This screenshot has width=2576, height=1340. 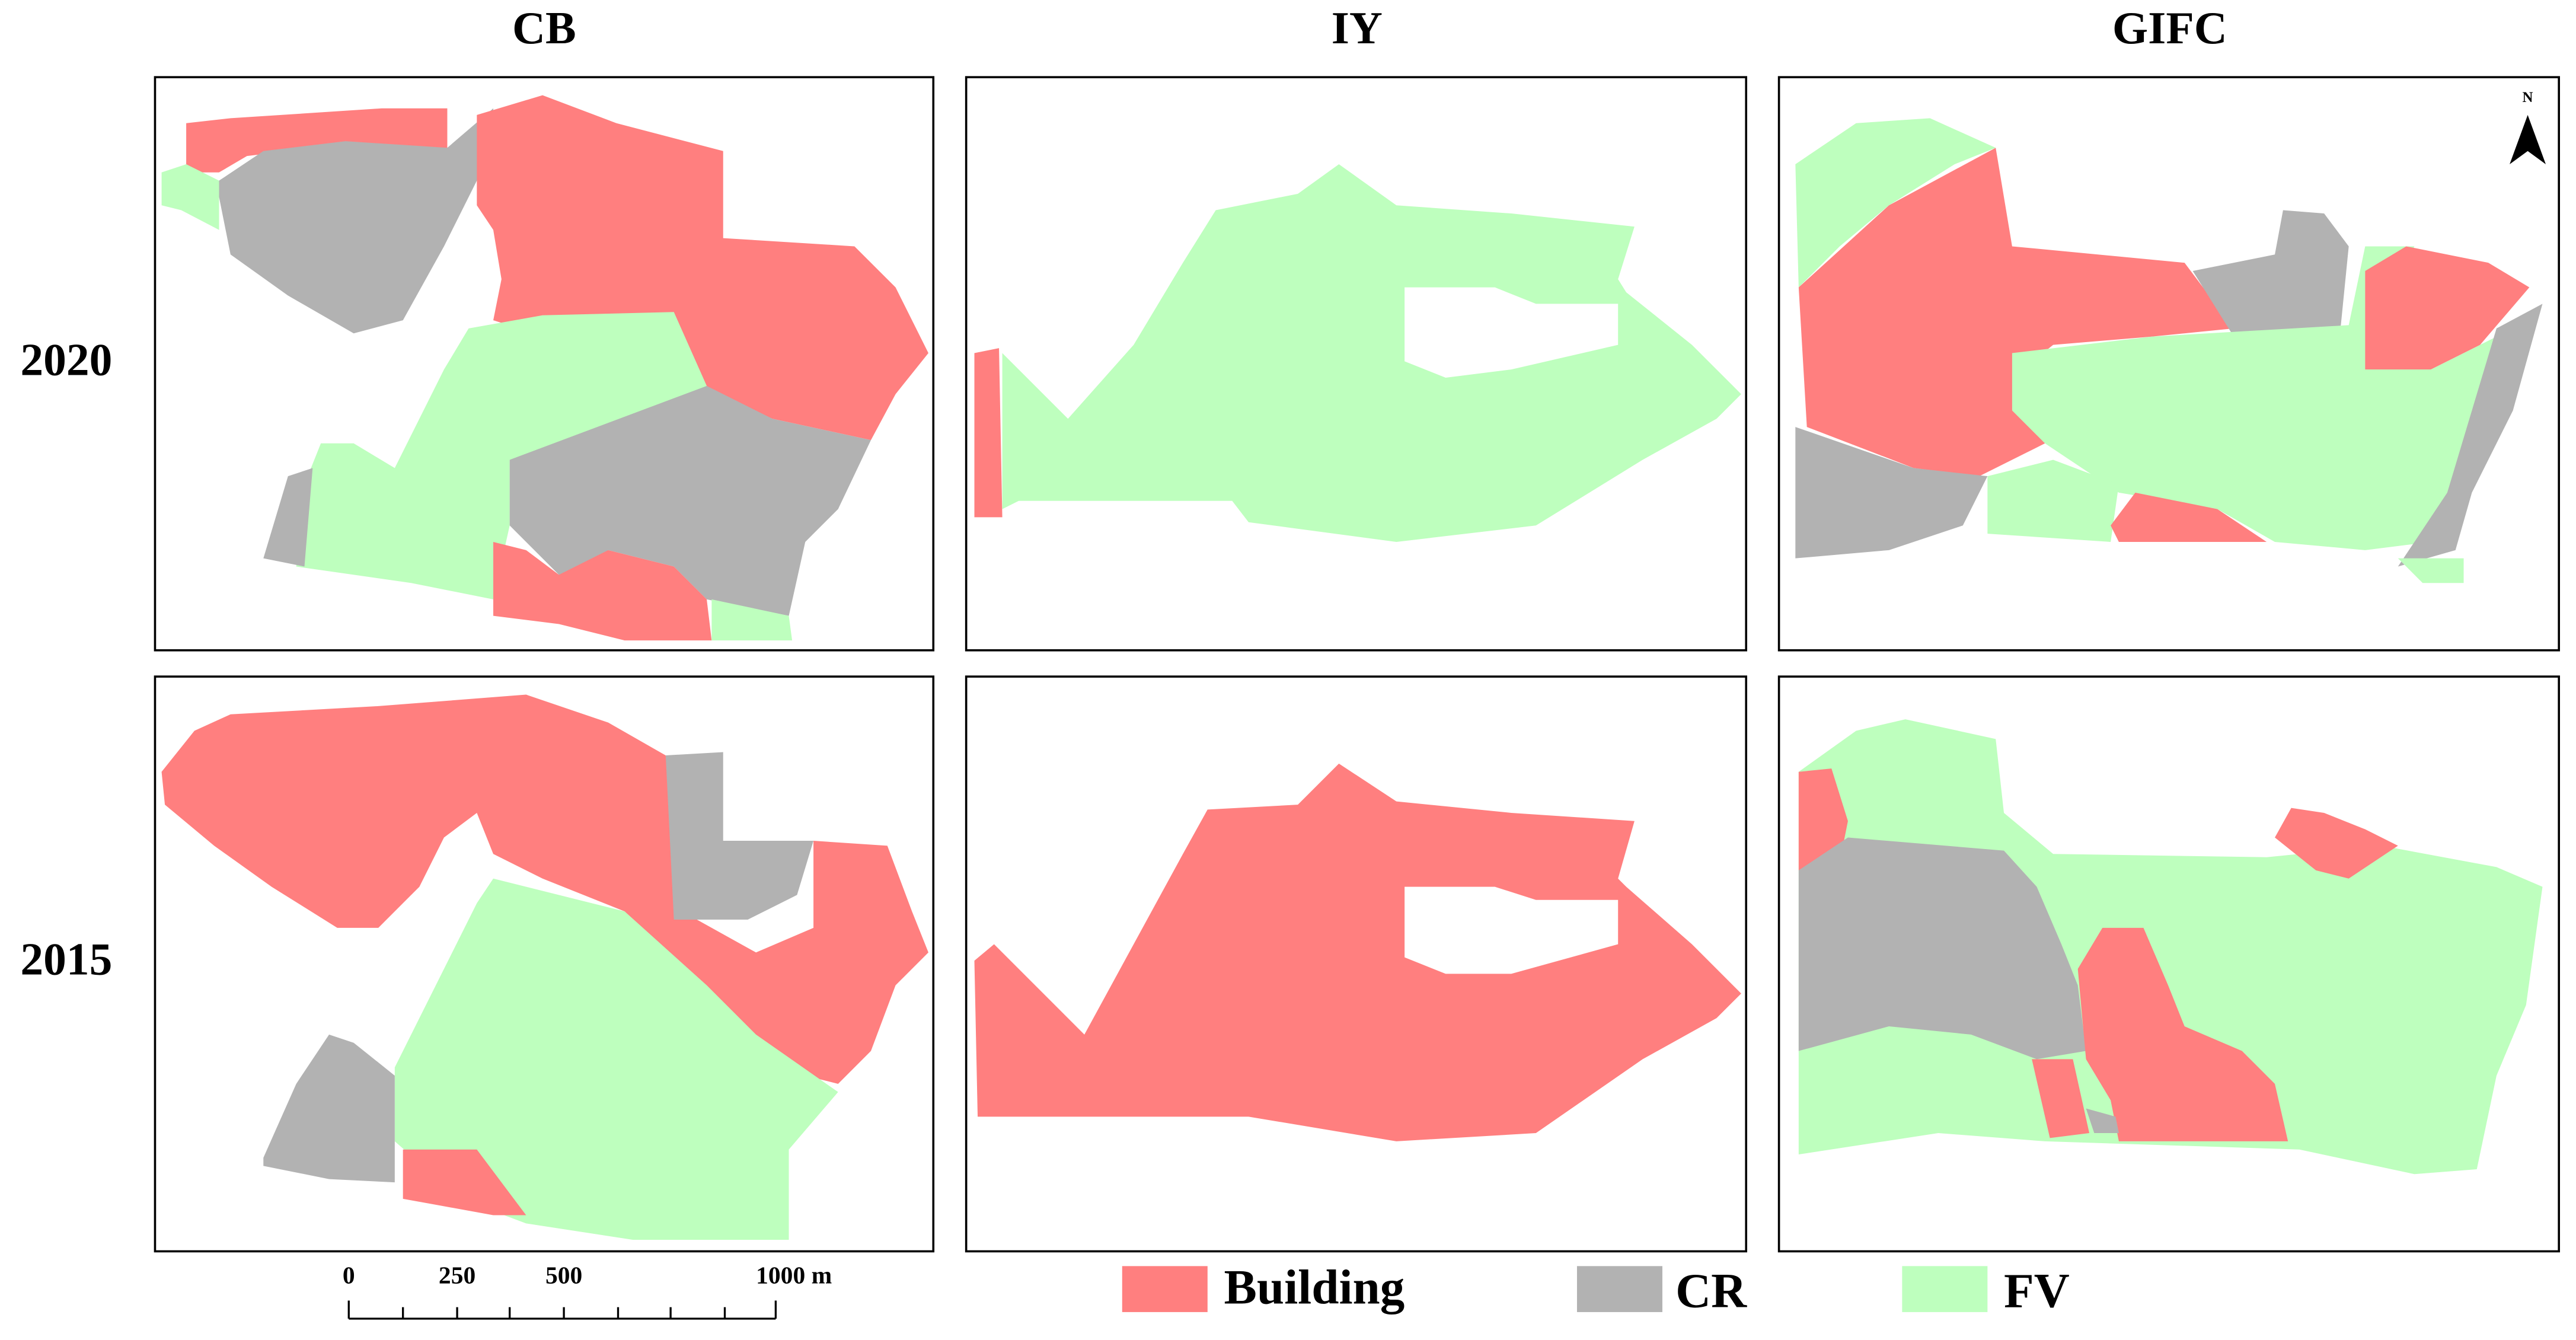 What do you see at coordinates (544, 27) in the screenshot?
I see `column-title: CB` at bounding box center [544, 27].